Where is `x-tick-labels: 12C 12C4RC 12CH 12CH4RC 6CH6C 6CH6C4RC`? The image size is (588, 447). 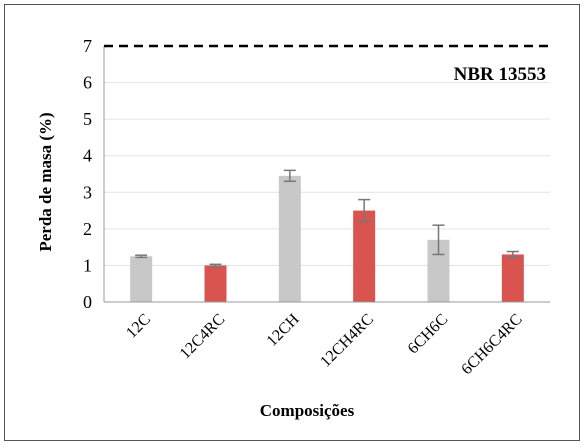 x-tick-labels: 12C 12C4RC 12CH 12CH4RC 6CH6C 6CH6C4RC is located at coordinates (324, 344).